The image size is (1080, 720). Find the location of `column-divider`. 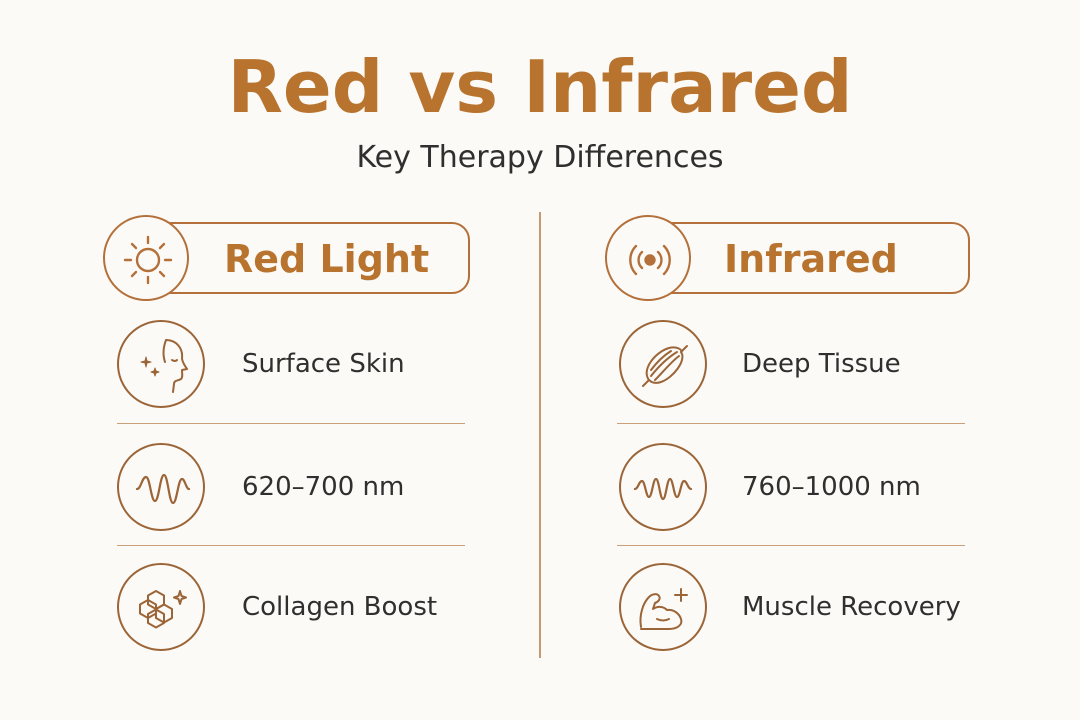

column-divider is located at coordinates (540, 435).